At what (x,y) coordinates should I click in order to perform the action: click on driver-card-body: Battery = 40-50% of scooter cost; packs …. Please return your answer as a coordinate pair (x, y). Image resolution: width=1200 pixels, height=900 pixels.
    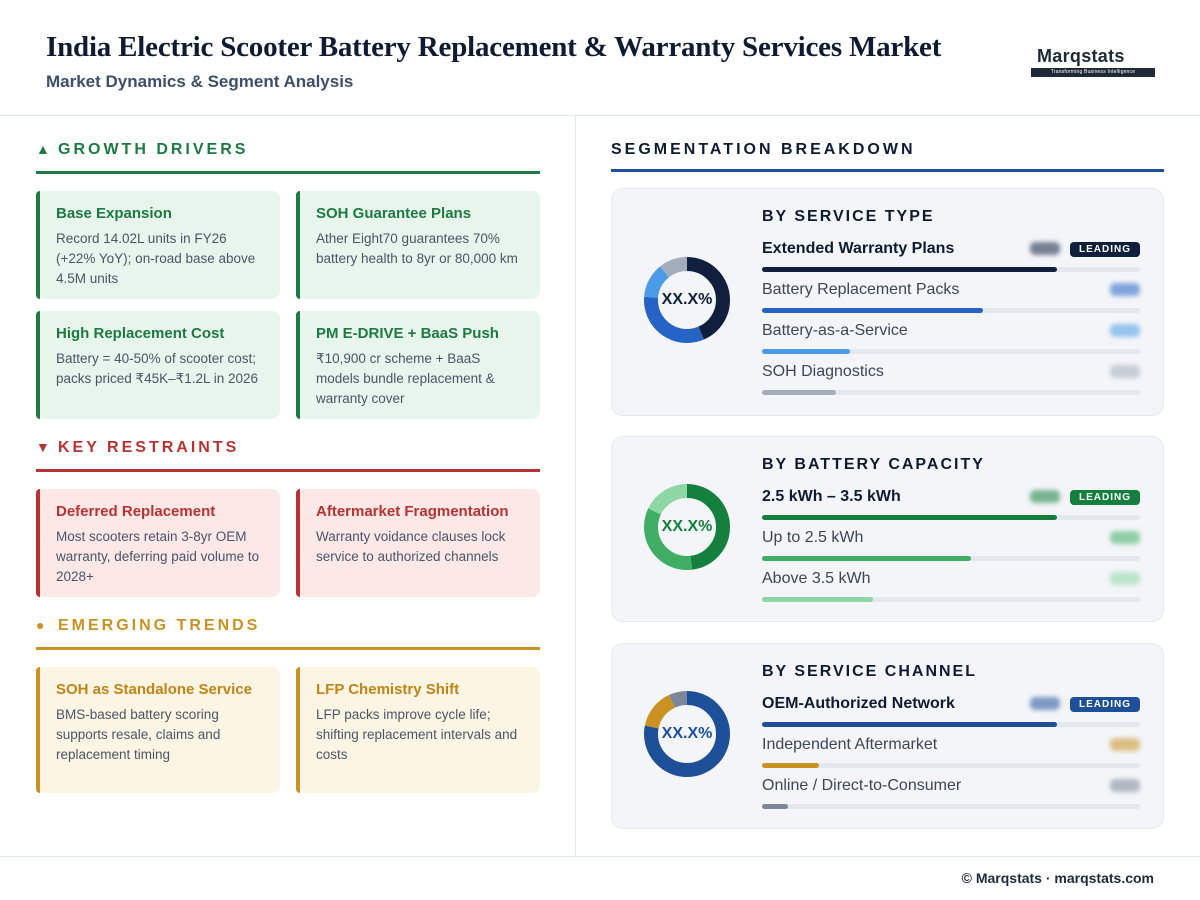
    Looking at the image, I should click on (157, 368).